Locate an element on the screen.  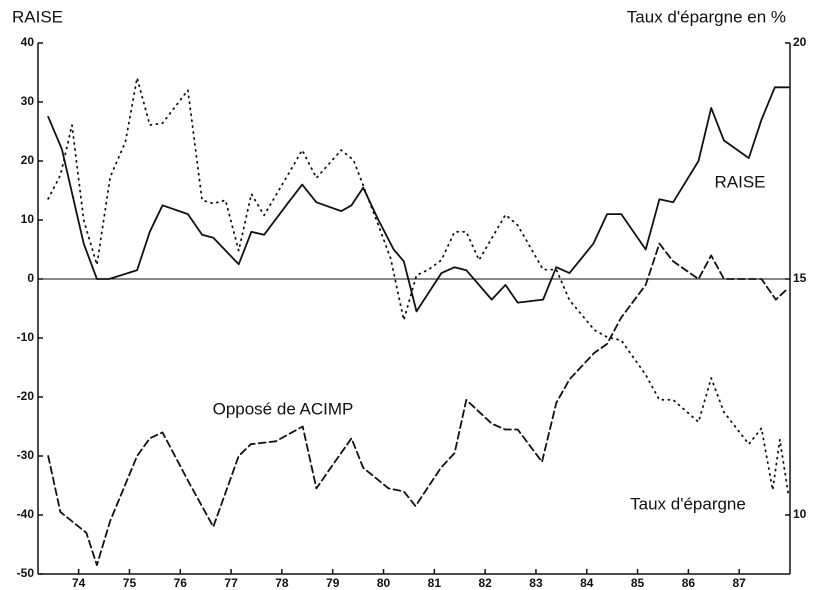
y-tick-label: 0 is located at coordinates (30, 278).